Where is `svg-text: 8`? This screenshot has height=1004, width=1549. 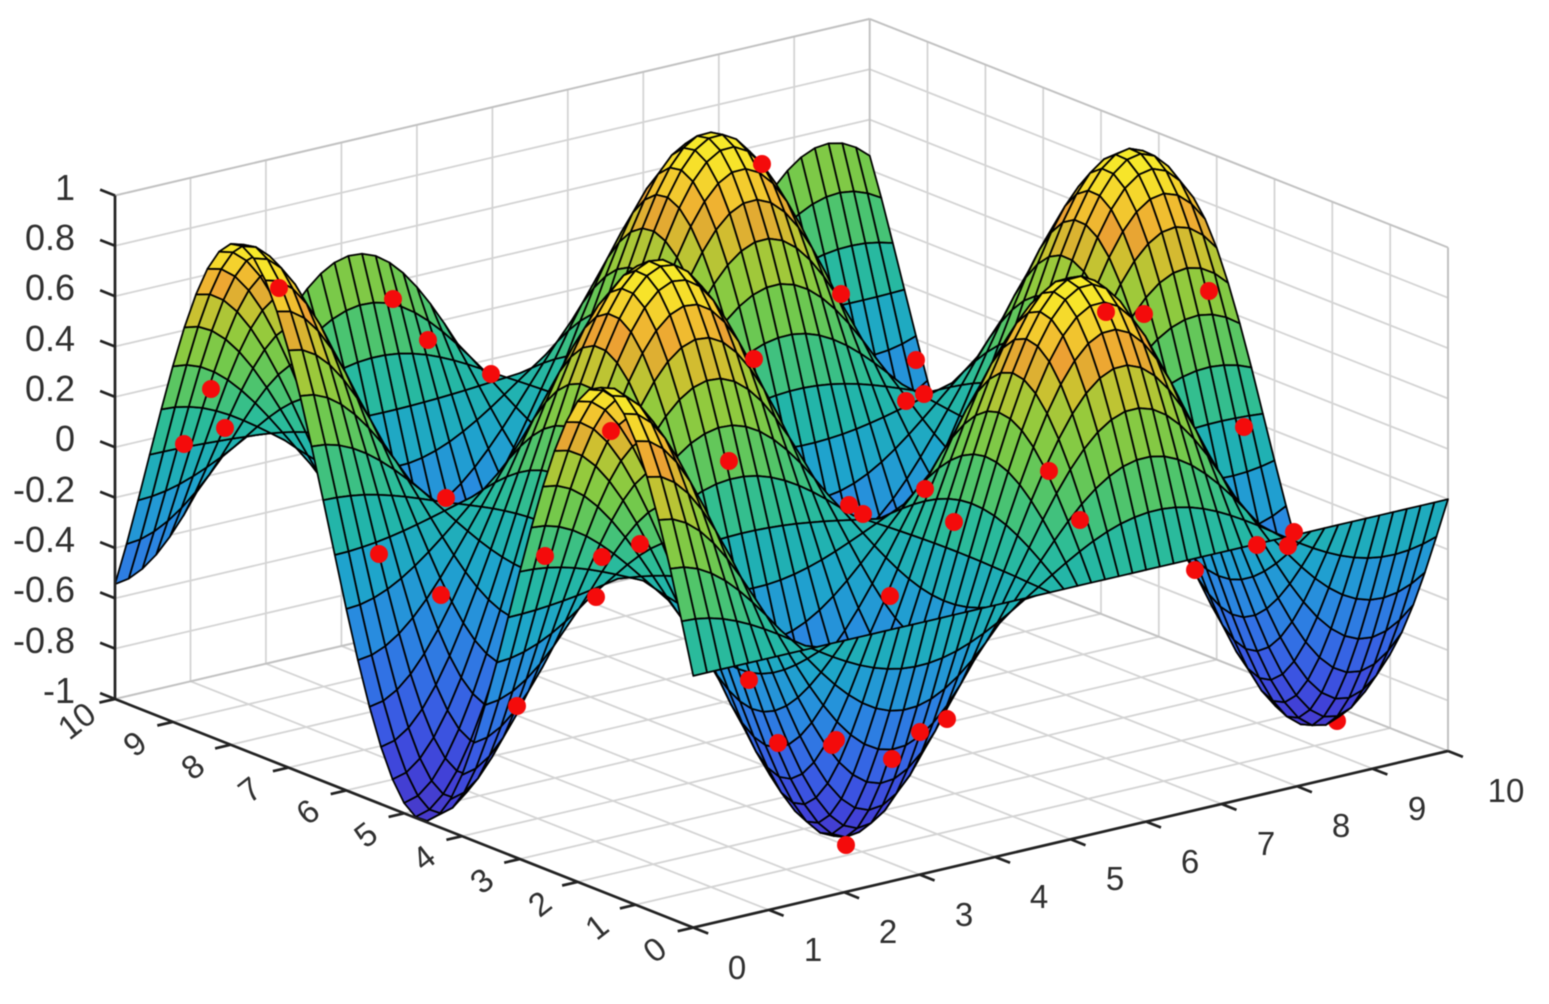 svg-text: 8 is located at coordinates (1341, 825).